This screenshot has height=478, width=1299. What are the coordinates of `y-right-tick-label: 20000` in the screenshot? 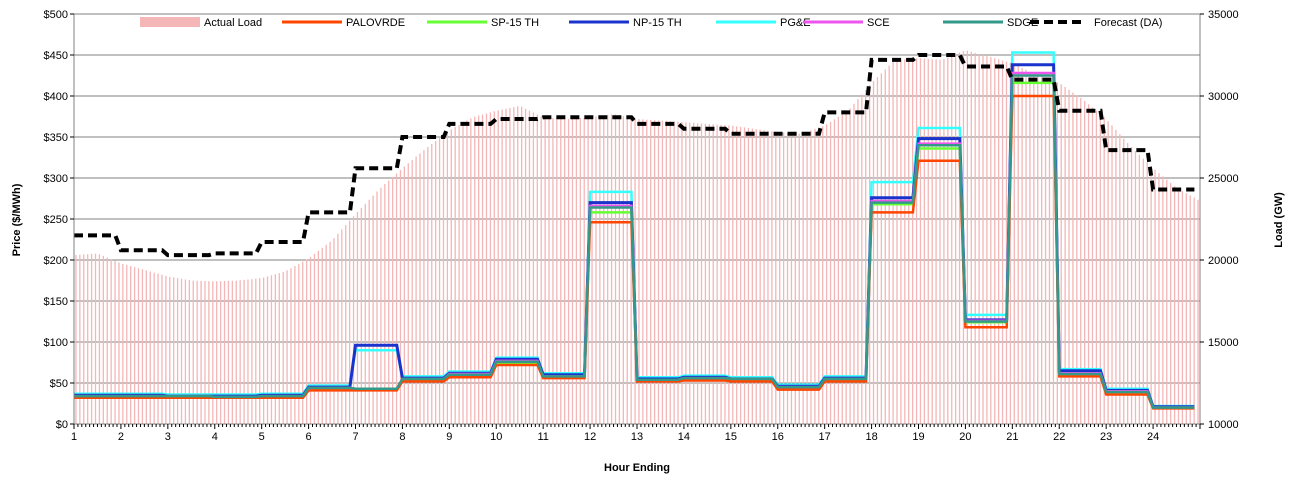 It's located at (1223, 261).